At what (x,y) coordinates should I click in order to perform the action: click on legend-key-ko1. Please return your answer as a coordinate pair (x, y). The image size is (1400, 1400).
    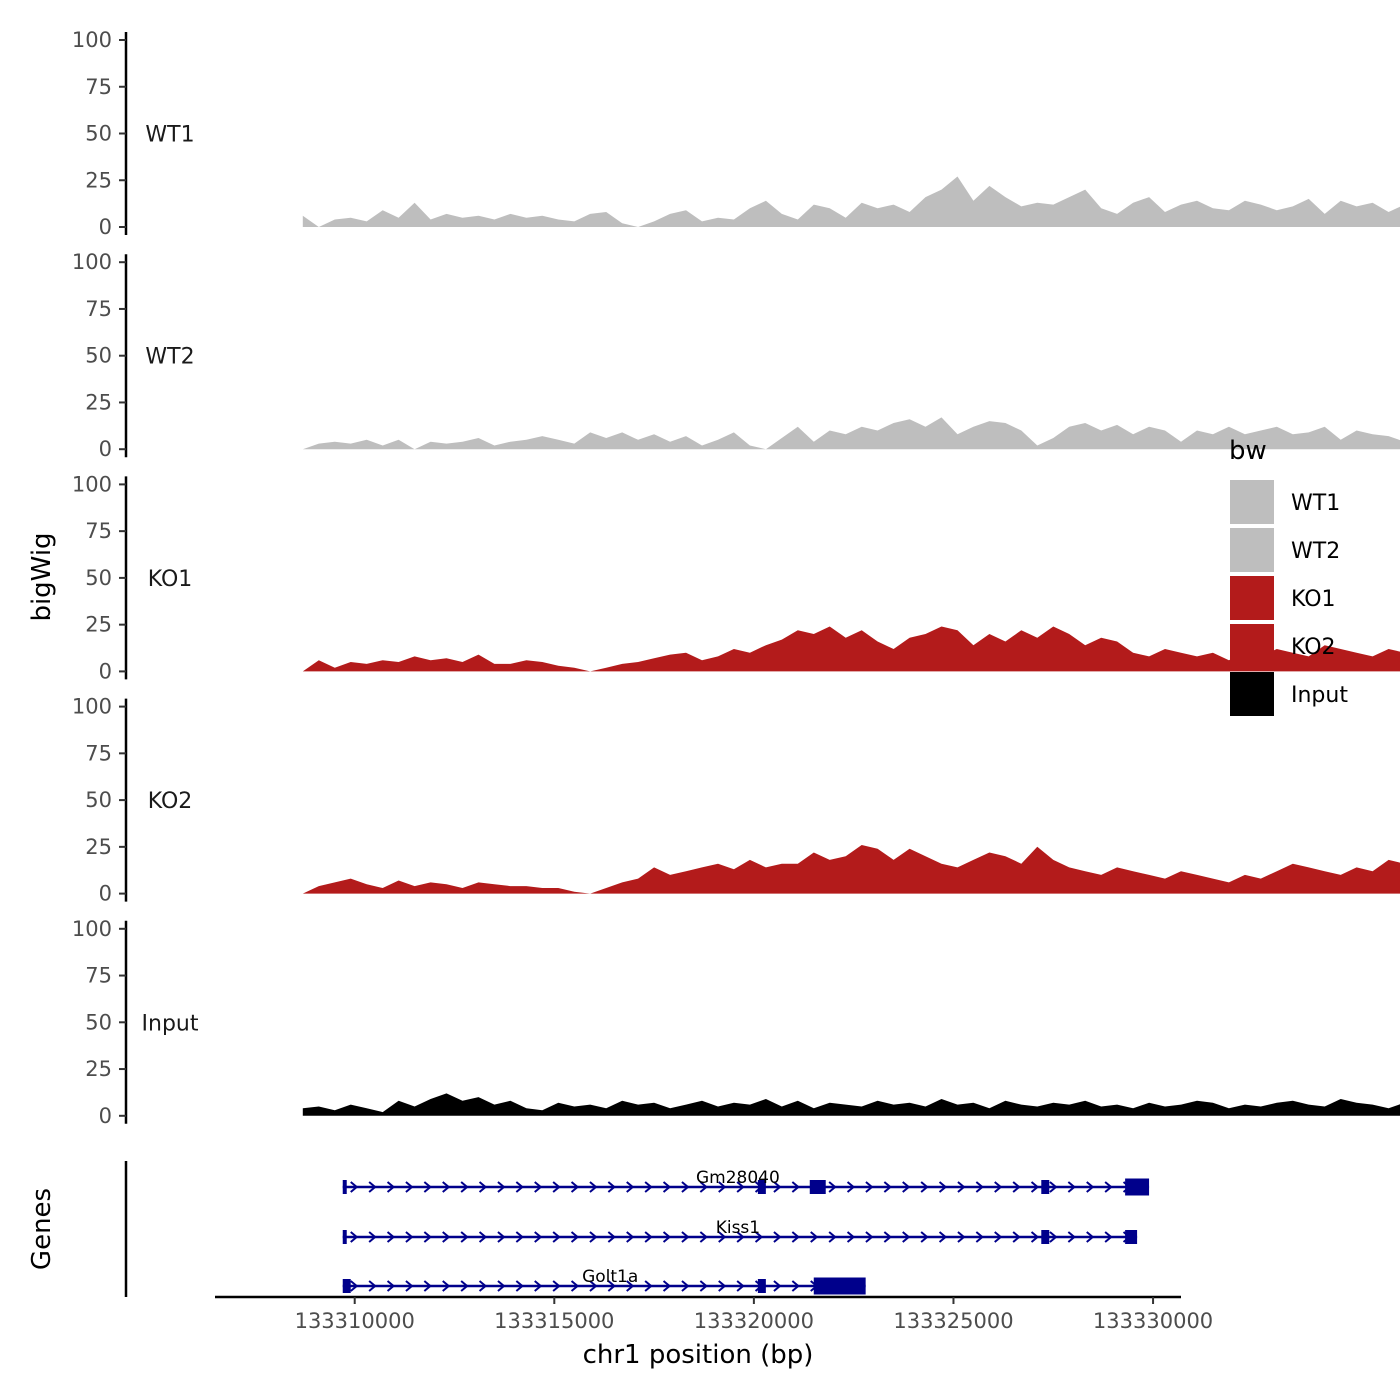
    Looking at the image, I should click on (1252, 598).